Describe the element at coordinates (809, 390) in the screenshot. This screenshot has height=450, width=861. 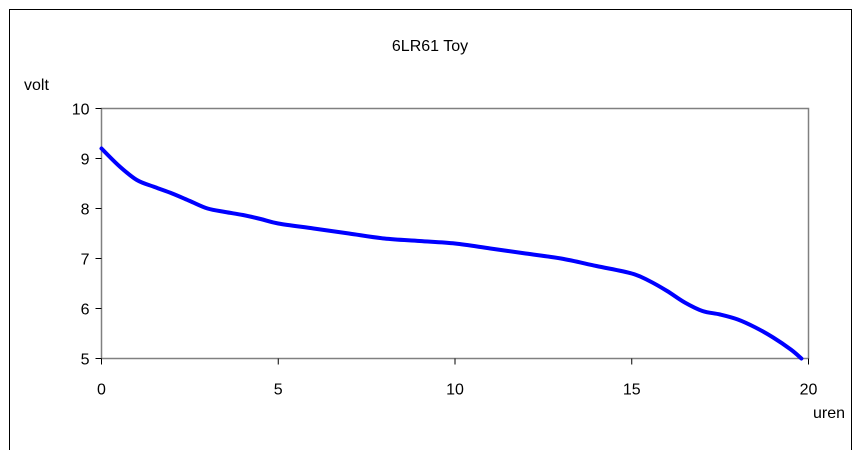
I see `x-tick-label: 20` at that location.